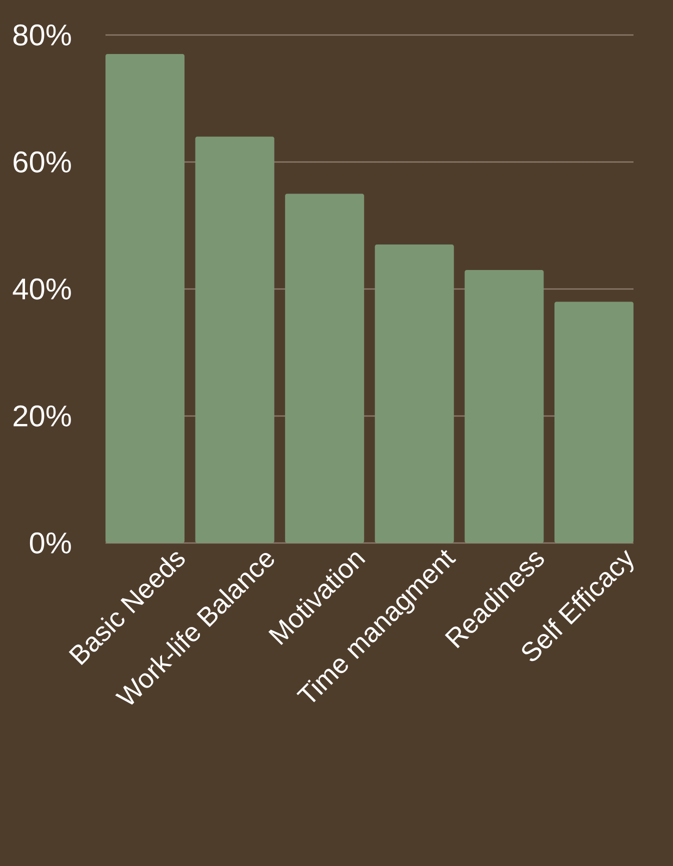  I want to click on y-tick-label: 20%, so click(42, 416).